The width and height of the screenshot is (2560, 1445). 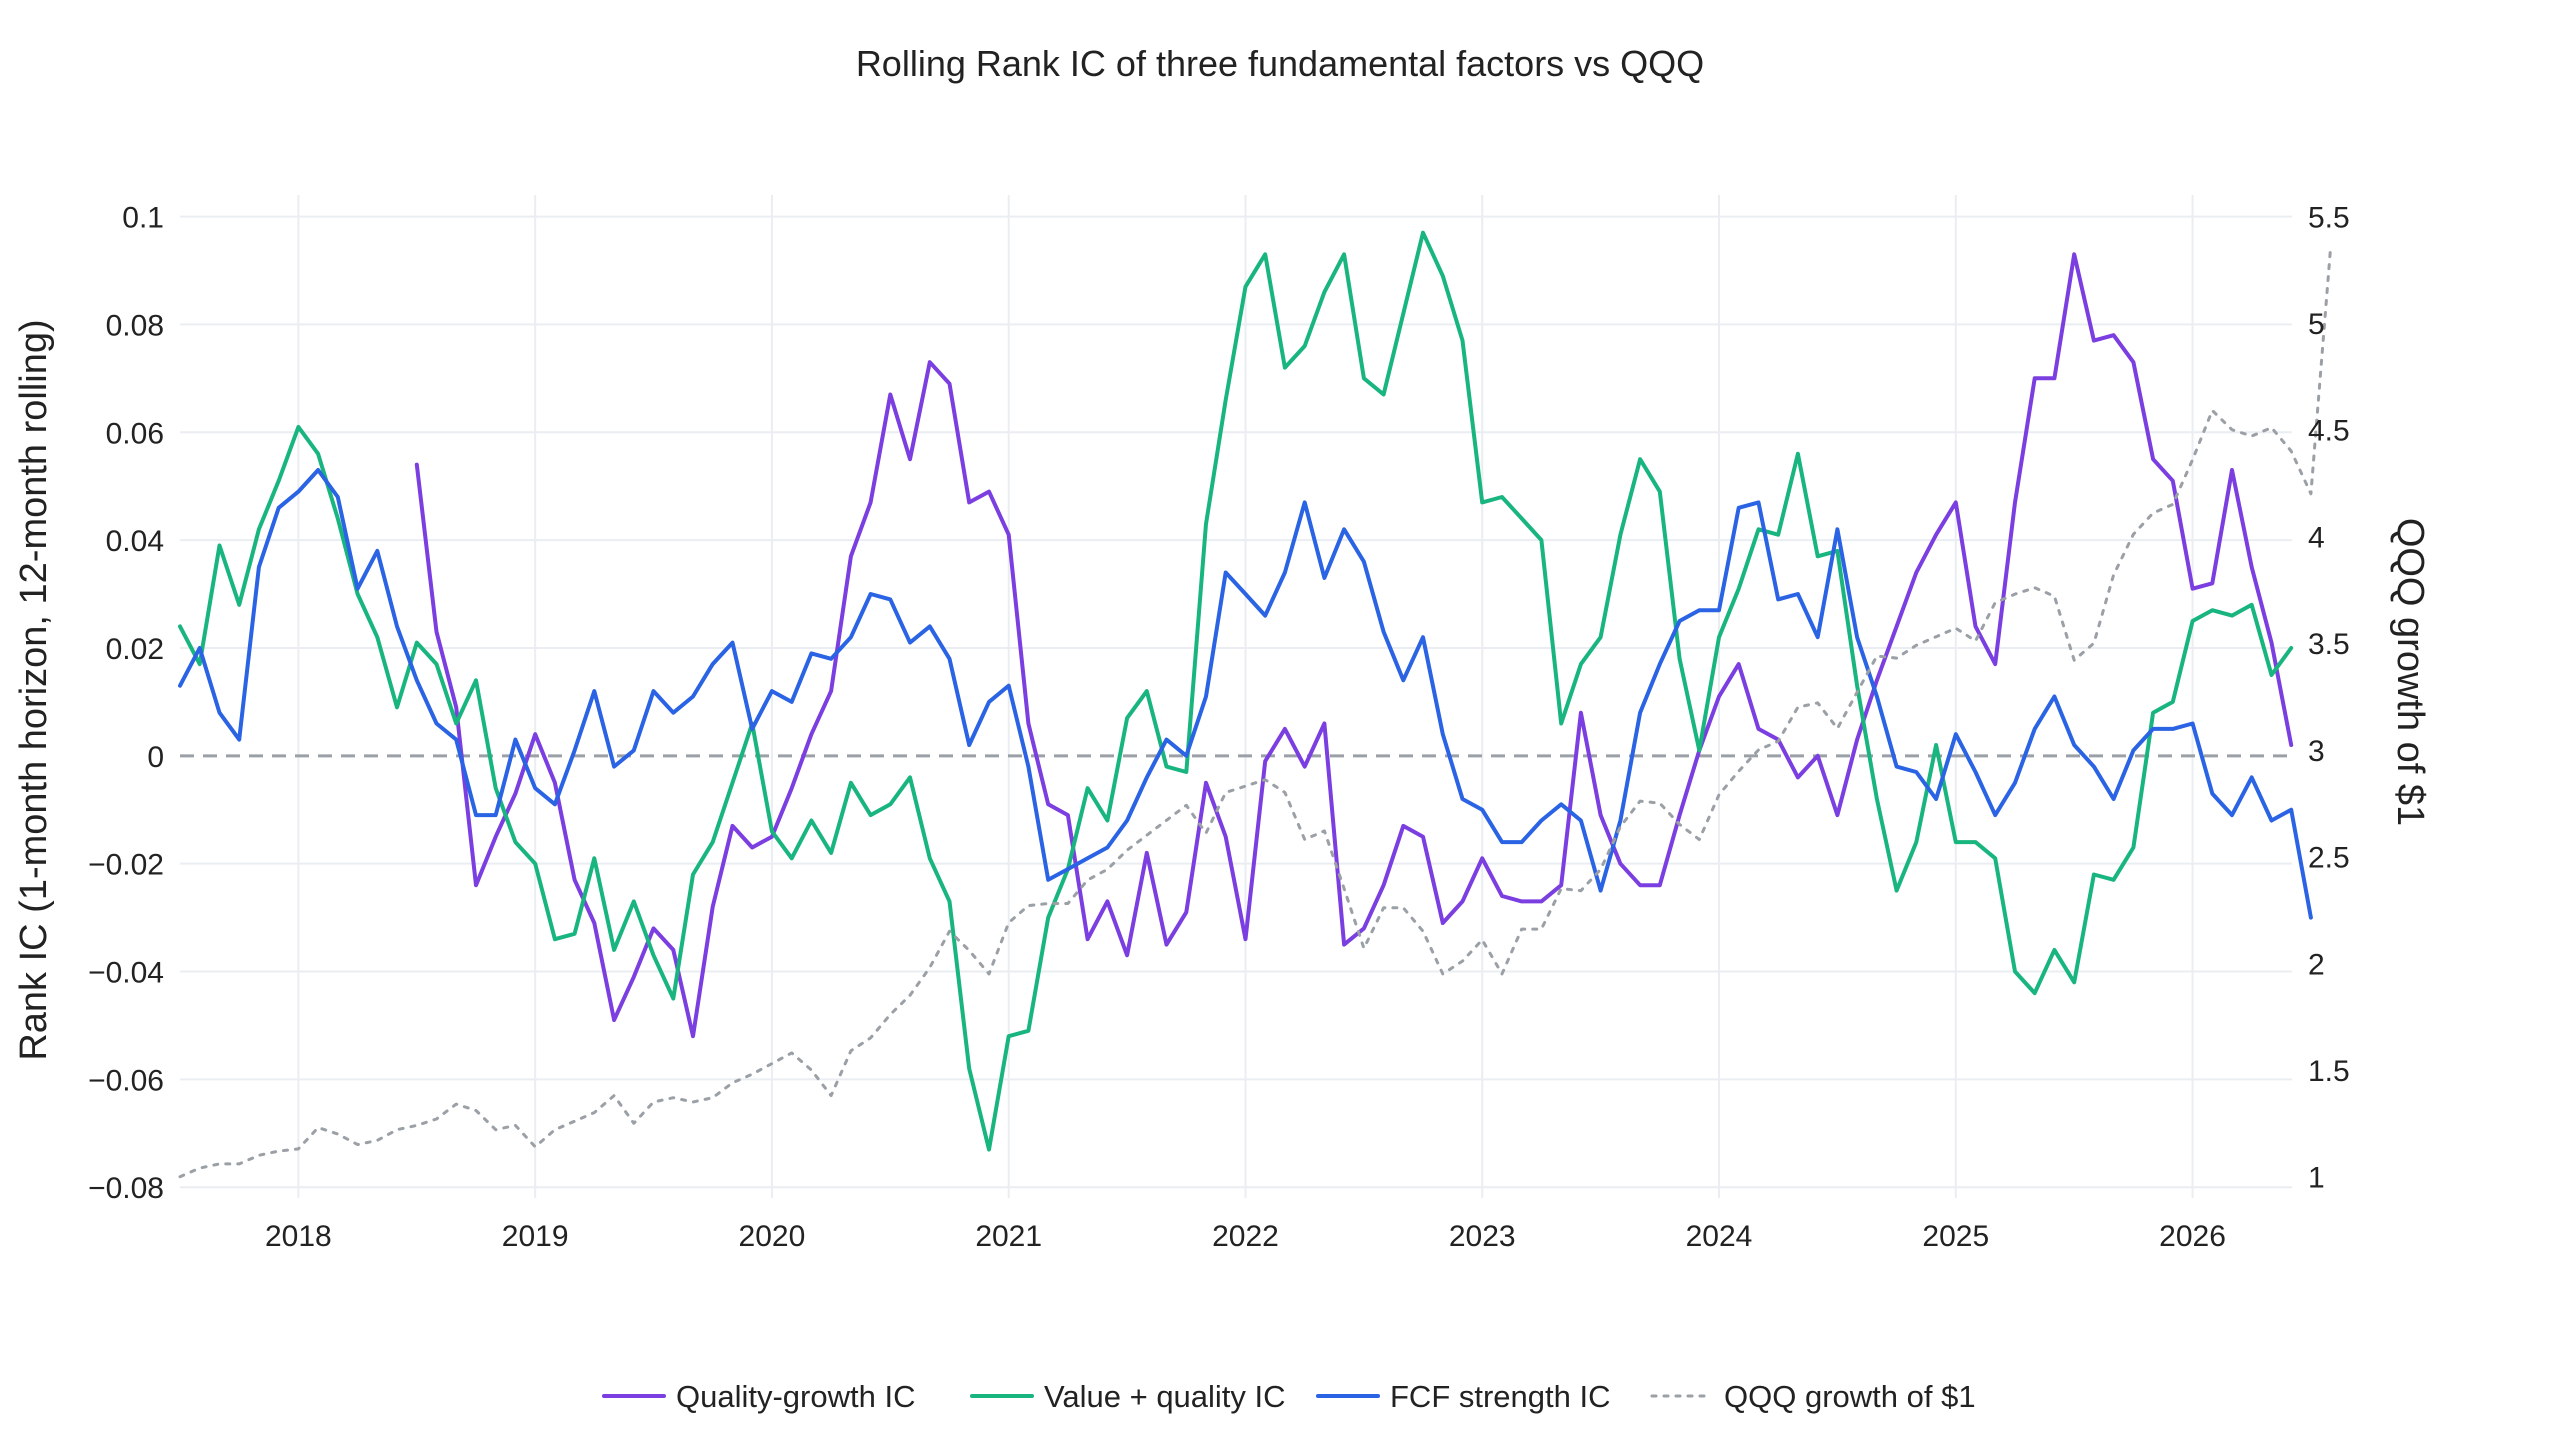 I want to click on y-tick-label: 0.08, so click(x=135, y=325).